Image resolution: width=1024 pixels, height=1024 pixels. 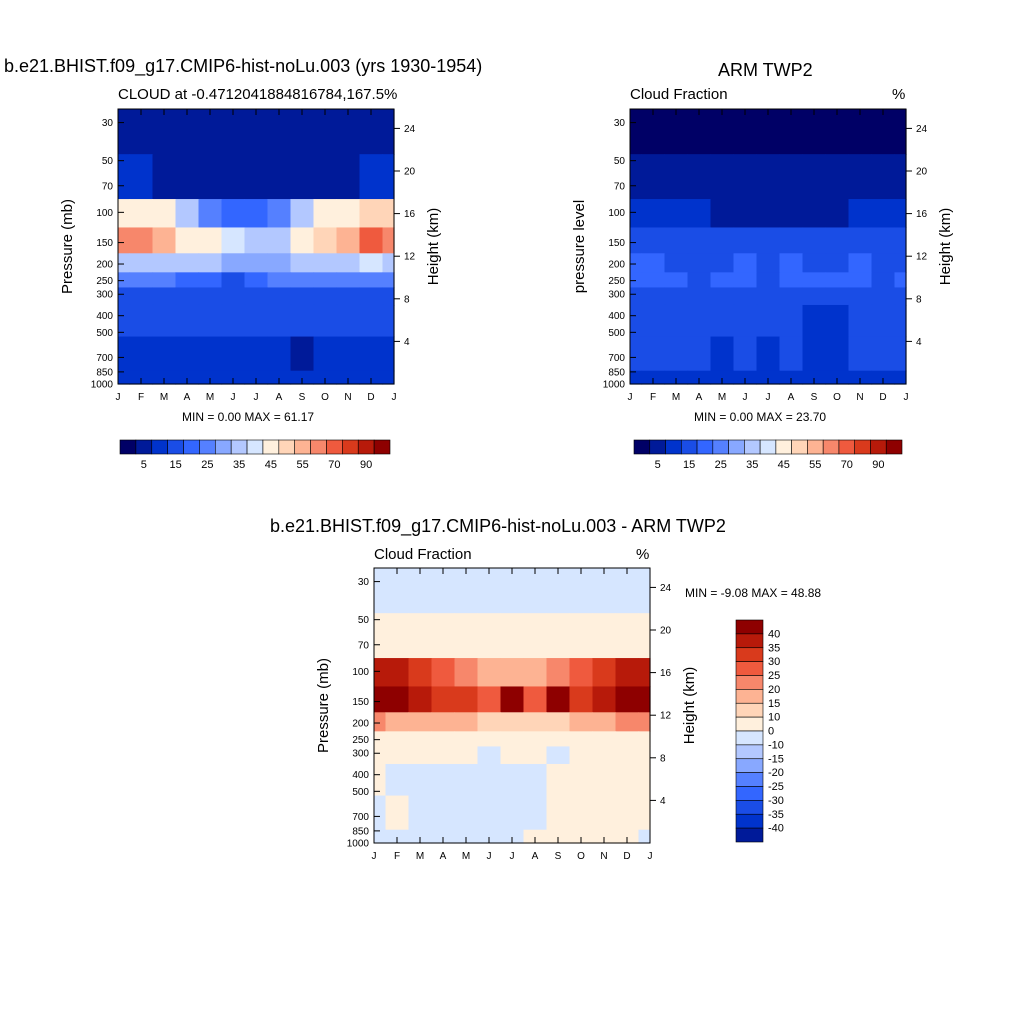 I want to click on y-axis-label: pressure level, so click(x=579, y=246).